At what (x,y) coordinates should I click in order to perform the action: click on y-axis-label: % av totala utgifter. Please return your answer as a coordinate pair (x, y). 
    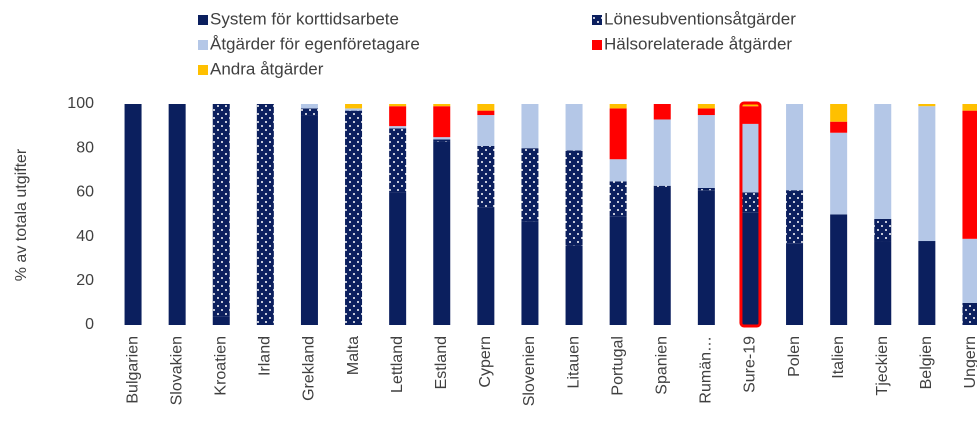
    Looking at the image, I should click on (21, 214).